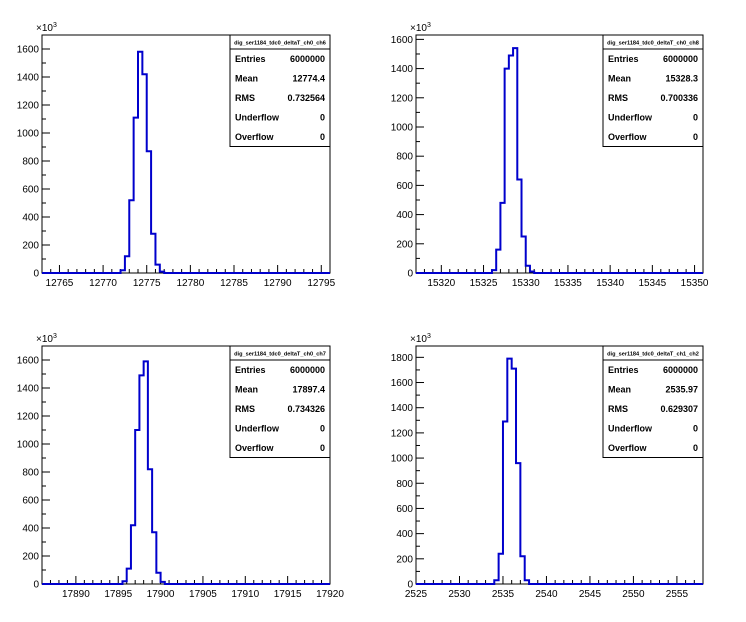  What do you see at coordinates (234, 283) in the screenshot?
I see `x-tick-label: 12785` at bounding box center [234, 283].